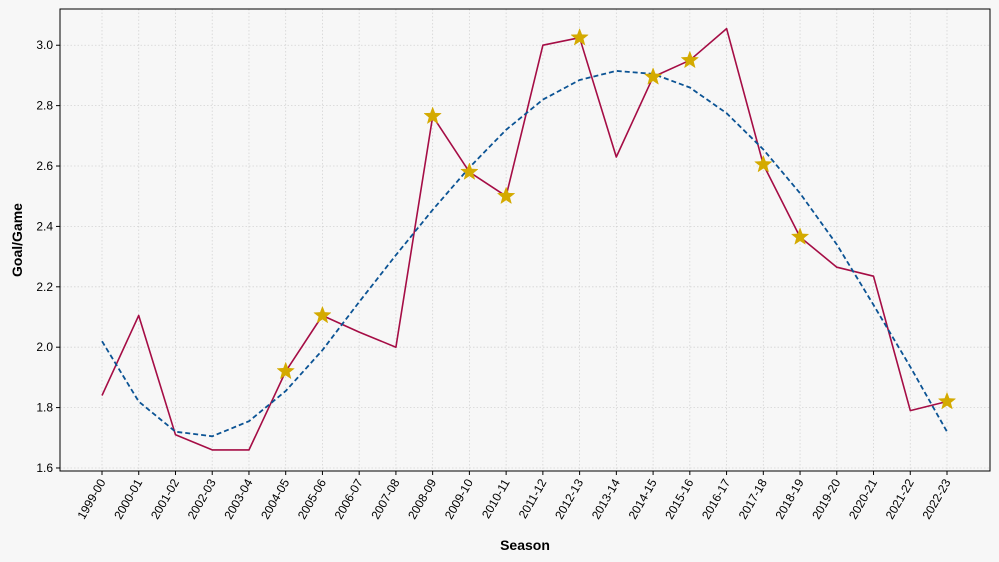 The height and width of the screenshot is (562, 999). Describe the element at coordinates (826, 498) in the screenshot. I see `x-tick-label: 2019-20` at that location.